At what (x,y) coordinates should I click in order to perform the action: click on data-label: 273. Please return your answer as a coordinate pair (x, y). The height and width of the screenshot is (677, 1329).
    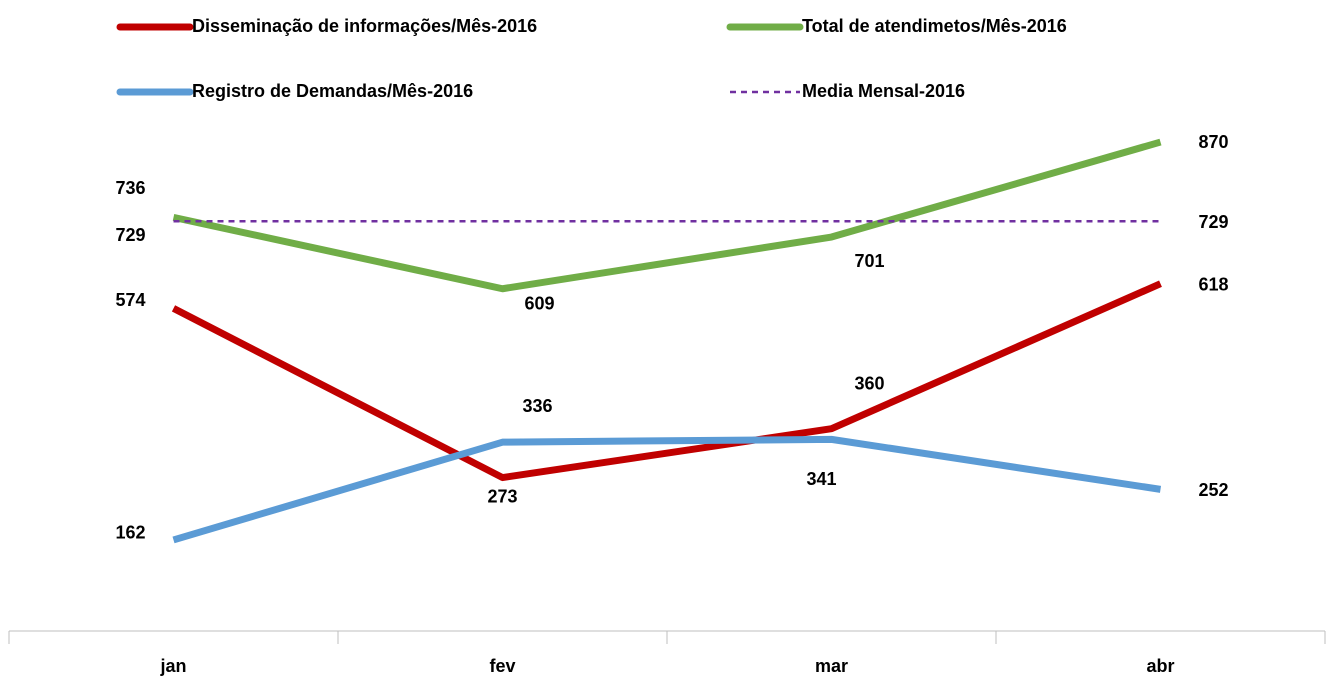
    Looking at the image, I should click on (502, 496).